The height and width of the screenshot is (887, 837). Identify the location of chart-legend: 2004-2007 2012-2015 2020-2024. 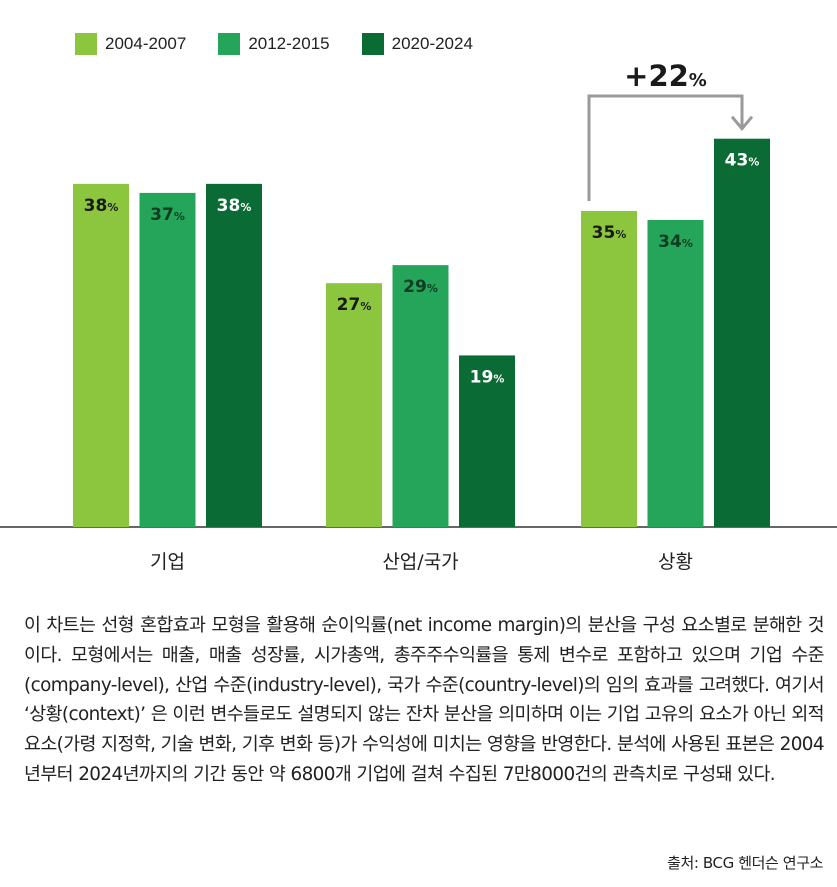
(290, 44).